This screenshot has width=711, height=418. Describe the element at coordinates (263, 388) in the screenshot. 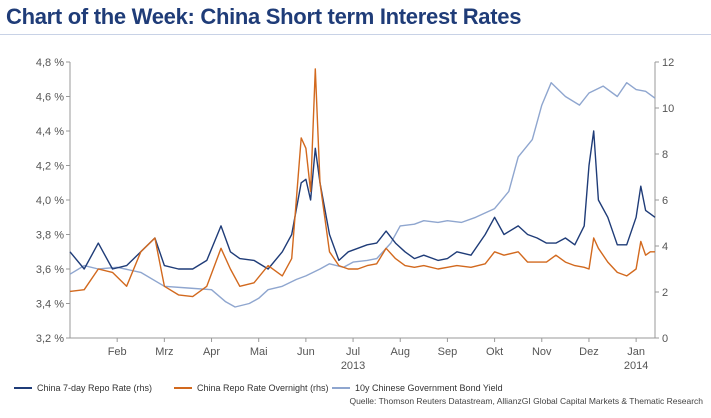

I see `legend-label-repo-overnight: China Repo Rate Overnight (rhs)` at that location.